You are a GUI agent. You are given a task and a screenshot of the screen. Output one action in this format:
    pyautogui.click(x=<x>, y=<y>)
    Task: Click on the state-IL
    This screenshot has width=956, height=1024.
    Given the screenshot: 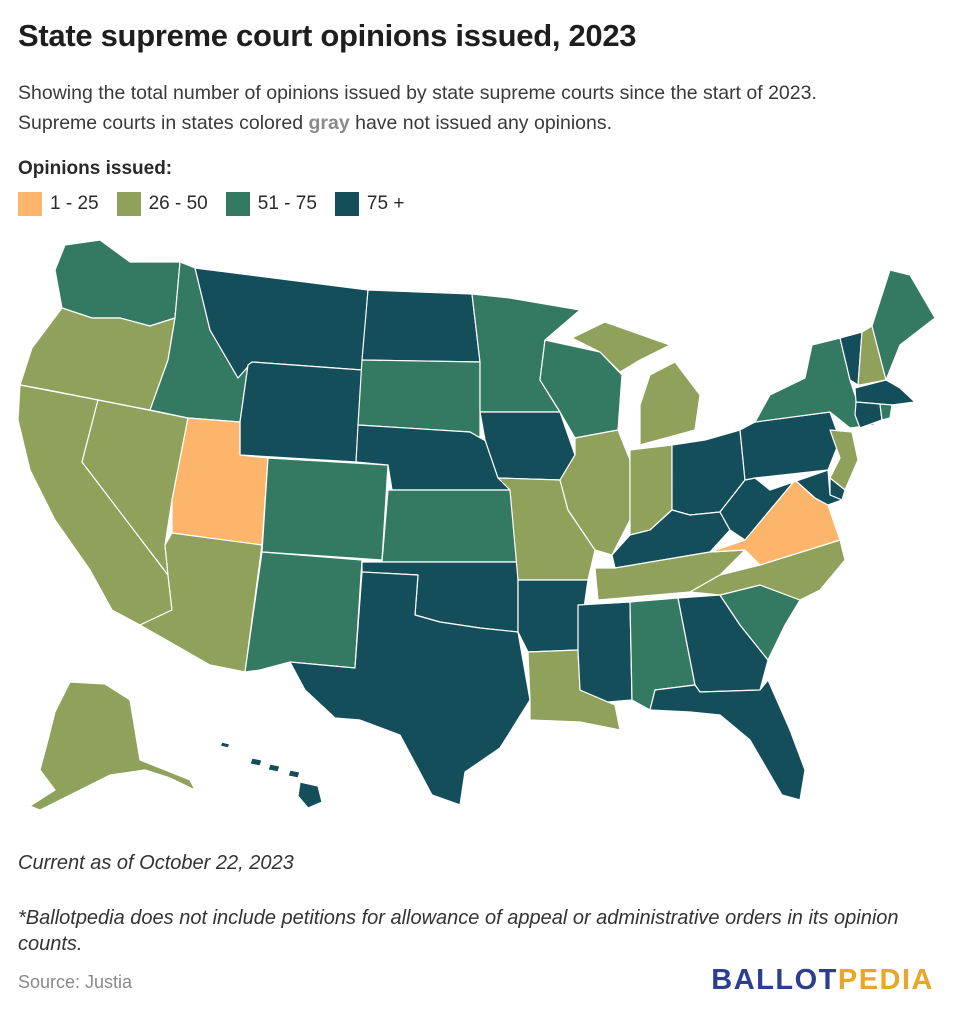 What is the action you would take?
    pyautogui.click(x=595, y=492)
    